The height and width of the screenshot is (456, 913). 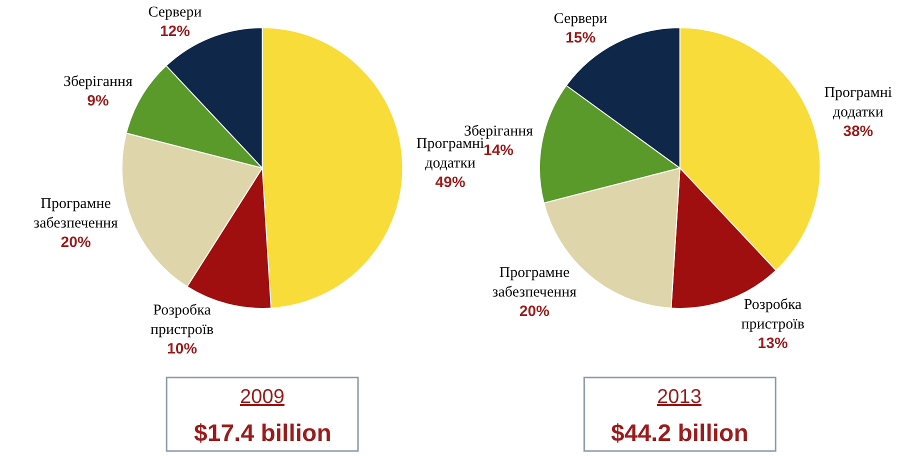 What do you see at coordinates (263, 433) in the screenshot?
I see `text: $17.4 billion` at bounding box center [263, 433].